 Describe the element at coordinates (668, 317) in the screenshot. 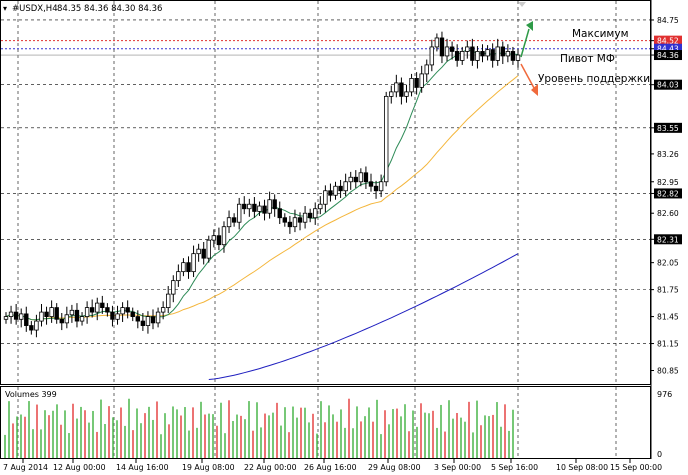

I see `price-tick-label: 81.45` at that location.